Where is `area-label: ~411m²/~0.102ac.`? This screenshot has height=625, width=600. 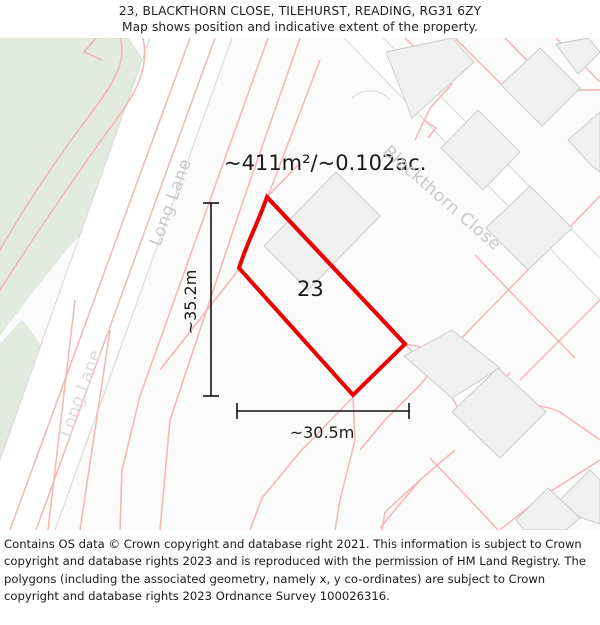
area-label: ~411m²/~0.102ac. is located at coordinates (325, 163).